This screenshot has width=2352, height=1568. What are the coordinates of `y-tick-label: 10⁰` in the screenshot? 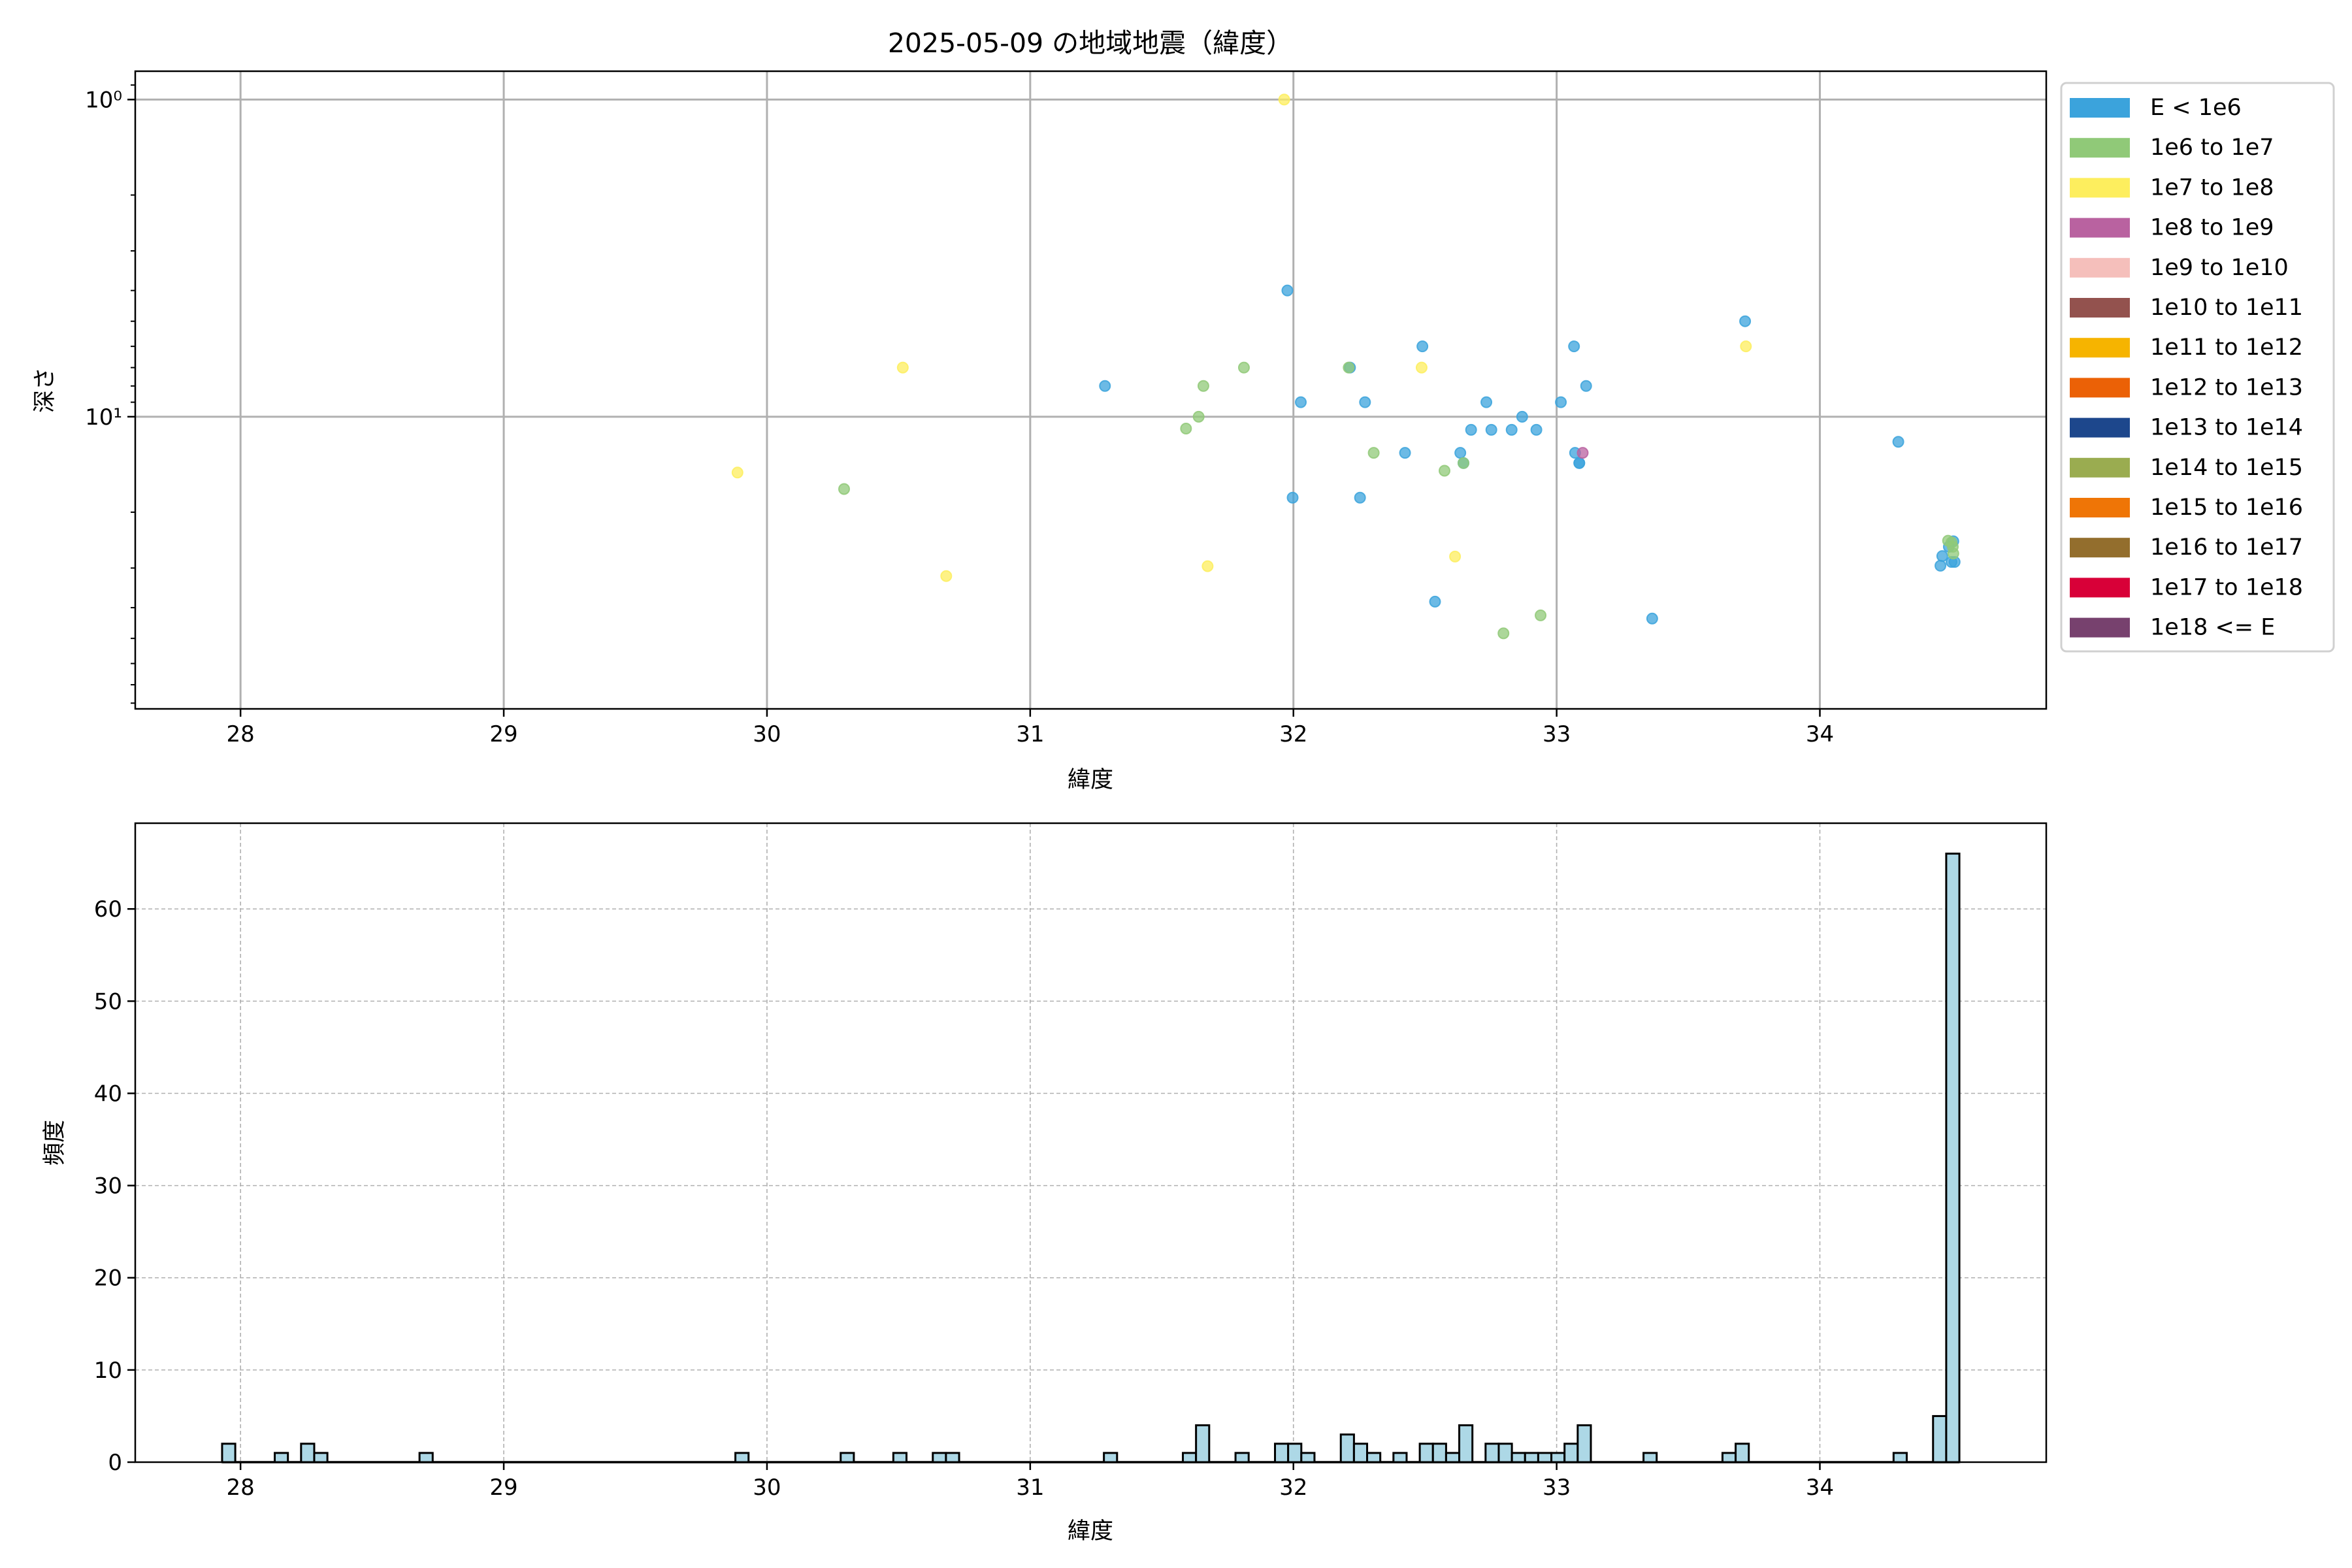 It's located at (103, 100).